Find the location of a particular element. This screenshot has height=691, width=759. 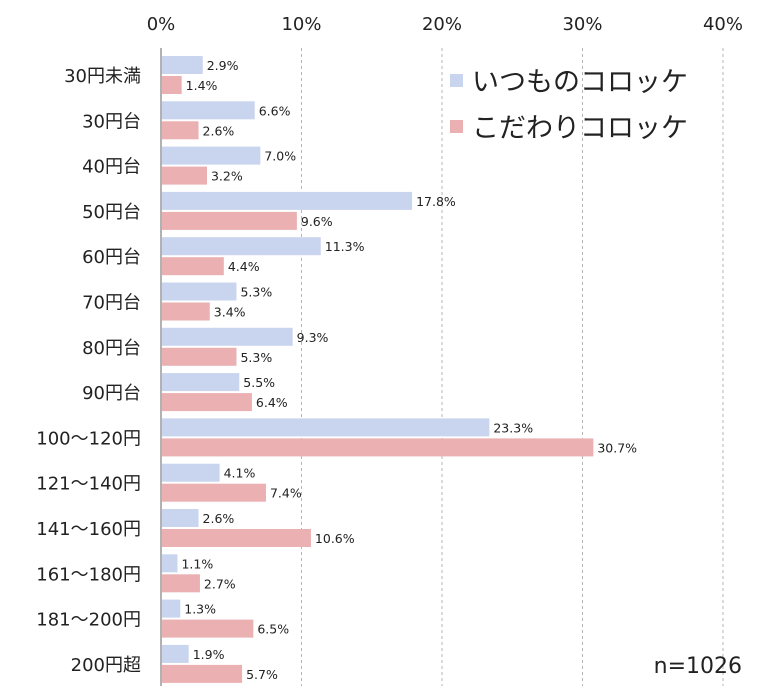

data-label: 5.7% is located at coordinates (262, 674).